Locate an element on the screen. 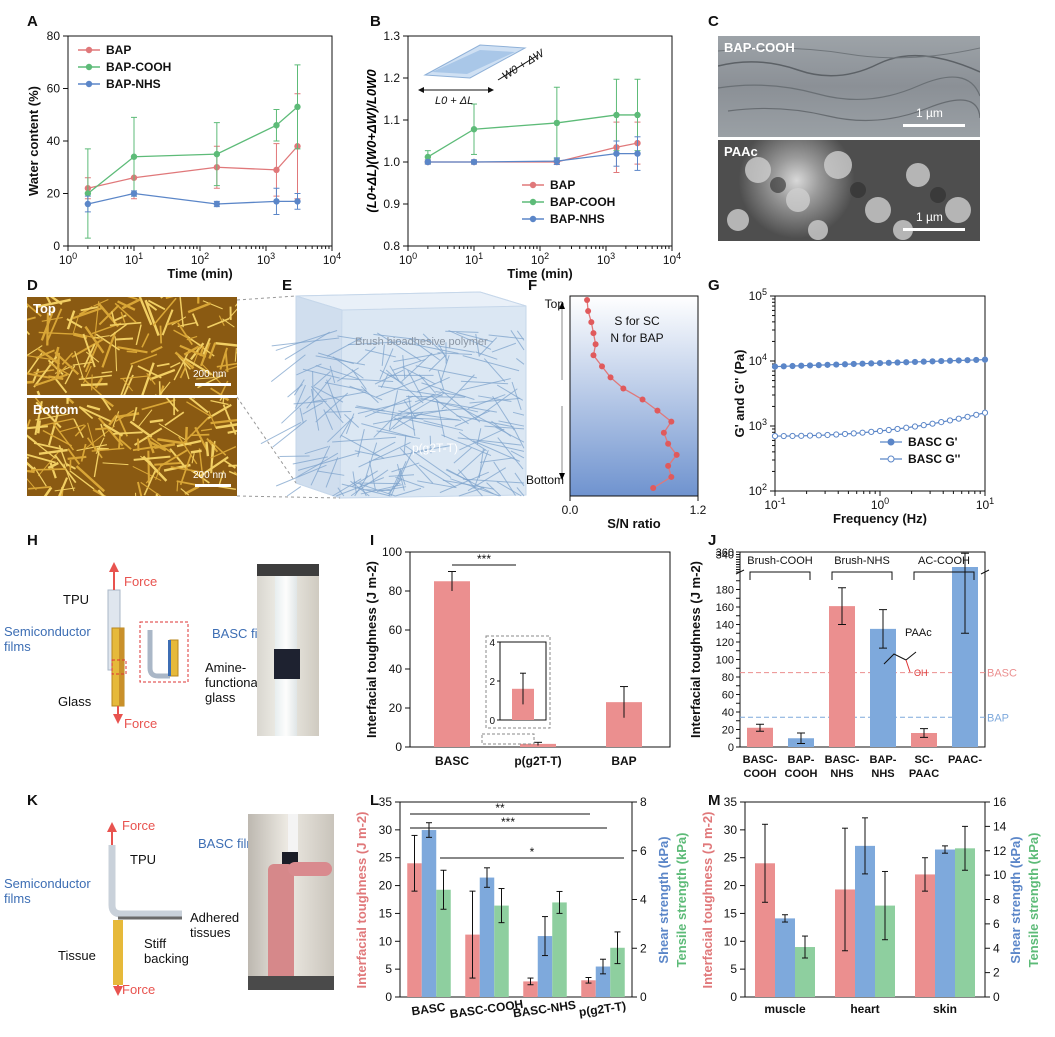 The height and width of the screenshot is (1037, 1055). films-label: Semiconductor films is located at coordinates (47, 639).